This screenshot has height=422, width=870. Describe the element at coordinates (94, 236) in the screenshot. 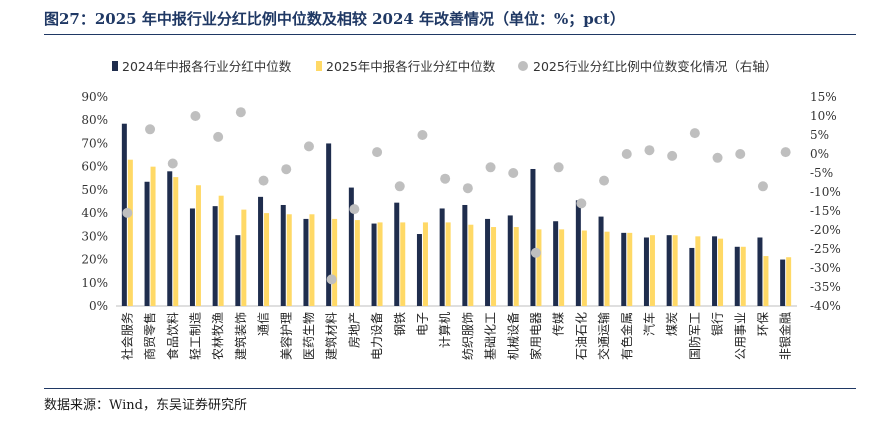

I see `y-left-tick-label: 30%` at that location.